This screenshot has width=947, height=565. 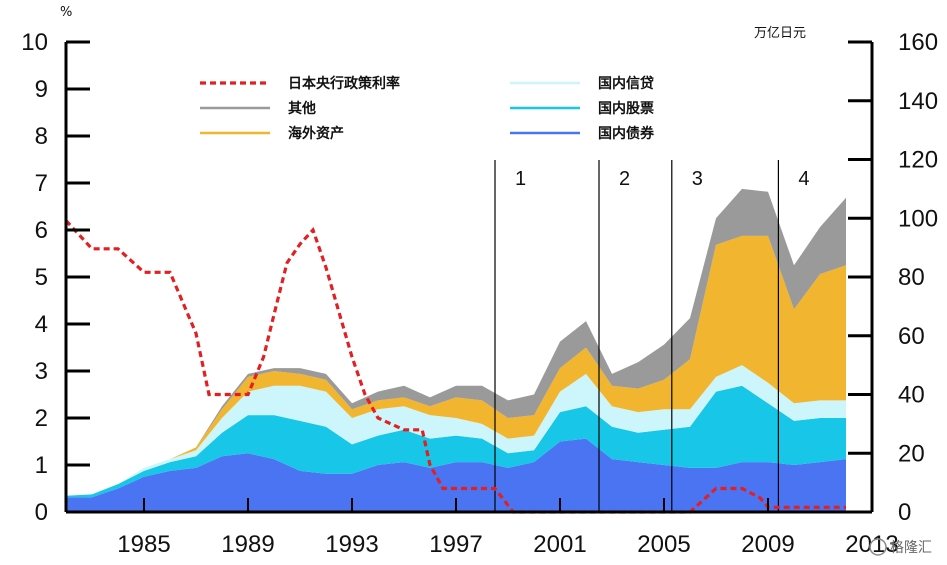 I want to click on right-axis-unit: 万亿日元, so click(x=780, y=33).